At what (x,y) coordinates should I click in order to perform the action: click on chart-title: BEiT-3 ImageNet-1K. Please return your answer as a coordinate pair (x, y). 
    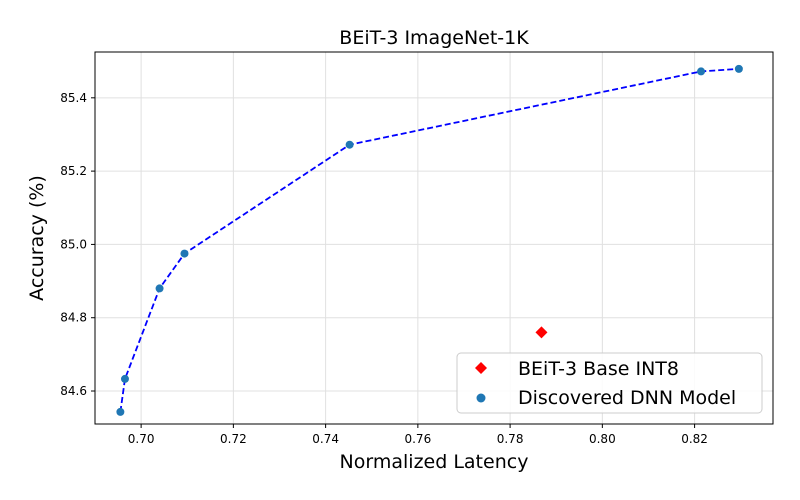
    Looking at the image, I should click on (434, 38).